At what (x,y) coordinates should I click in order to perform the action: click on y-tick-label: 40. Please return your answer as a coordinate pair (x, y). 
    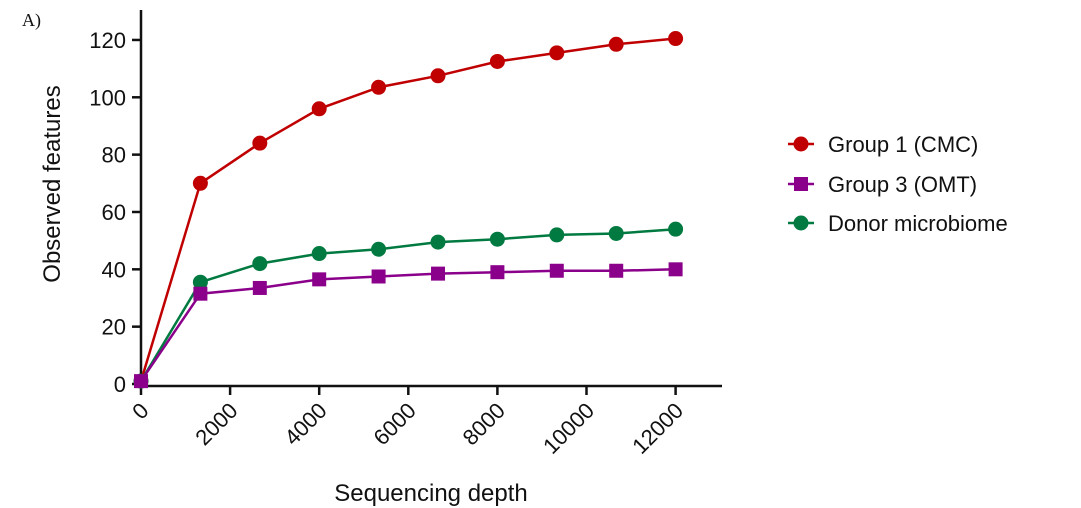
    Looking at the image, I should click on (114, 269).